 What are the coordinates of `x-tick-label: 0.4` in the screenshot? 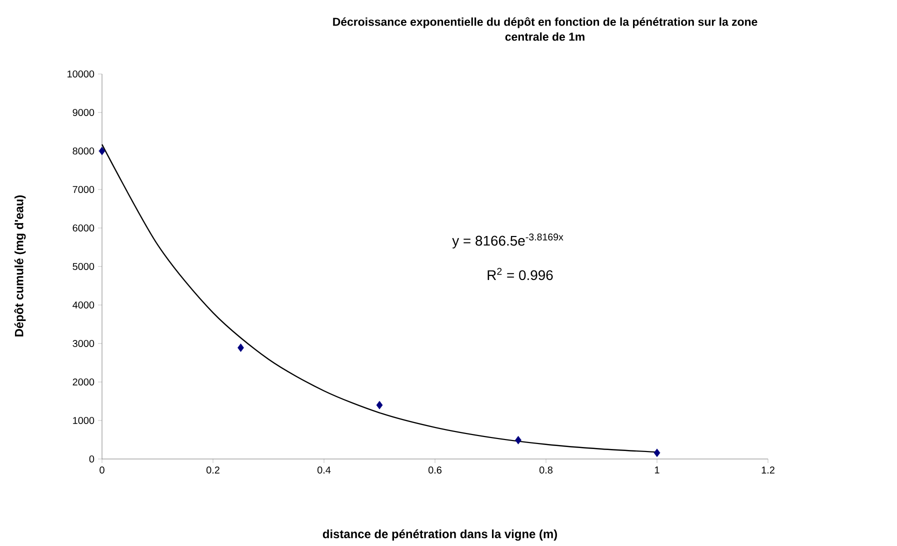 It's located at (324, 470).